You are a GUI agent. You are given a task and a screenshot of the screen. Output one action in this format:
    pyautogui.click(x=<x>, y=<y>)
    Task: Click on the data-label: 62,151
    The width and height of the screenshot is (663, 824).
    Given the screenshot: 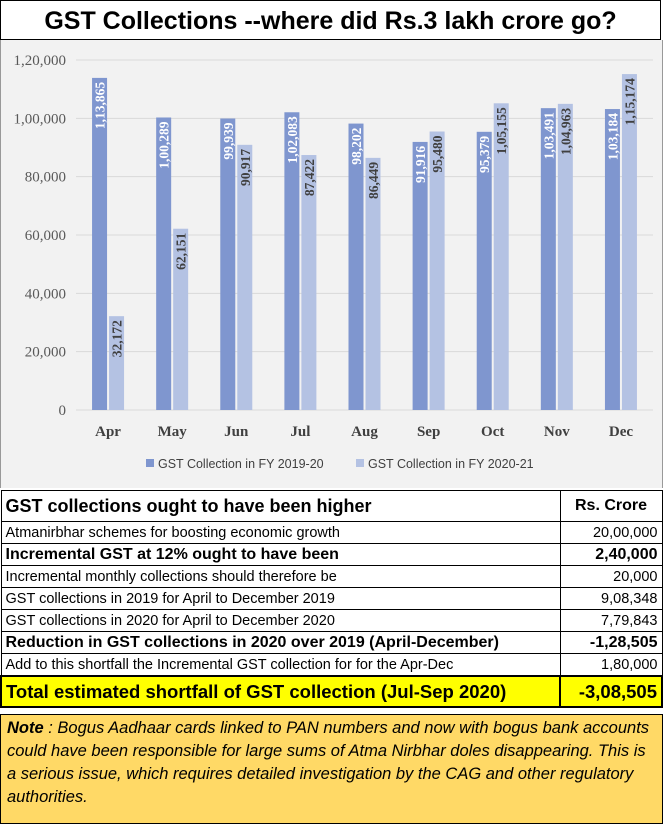 What is the action you would take?
    pyautogui.click(x=181, y=250)
    